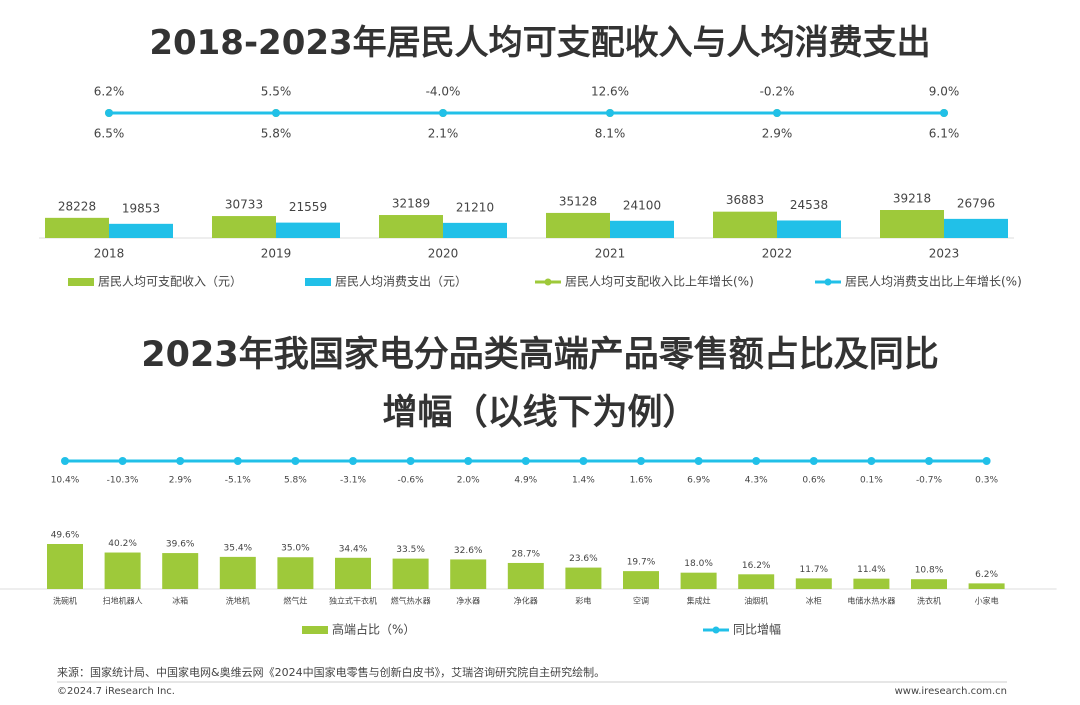  I want to click on legend-label: 同比增幅, so click(757, 629).